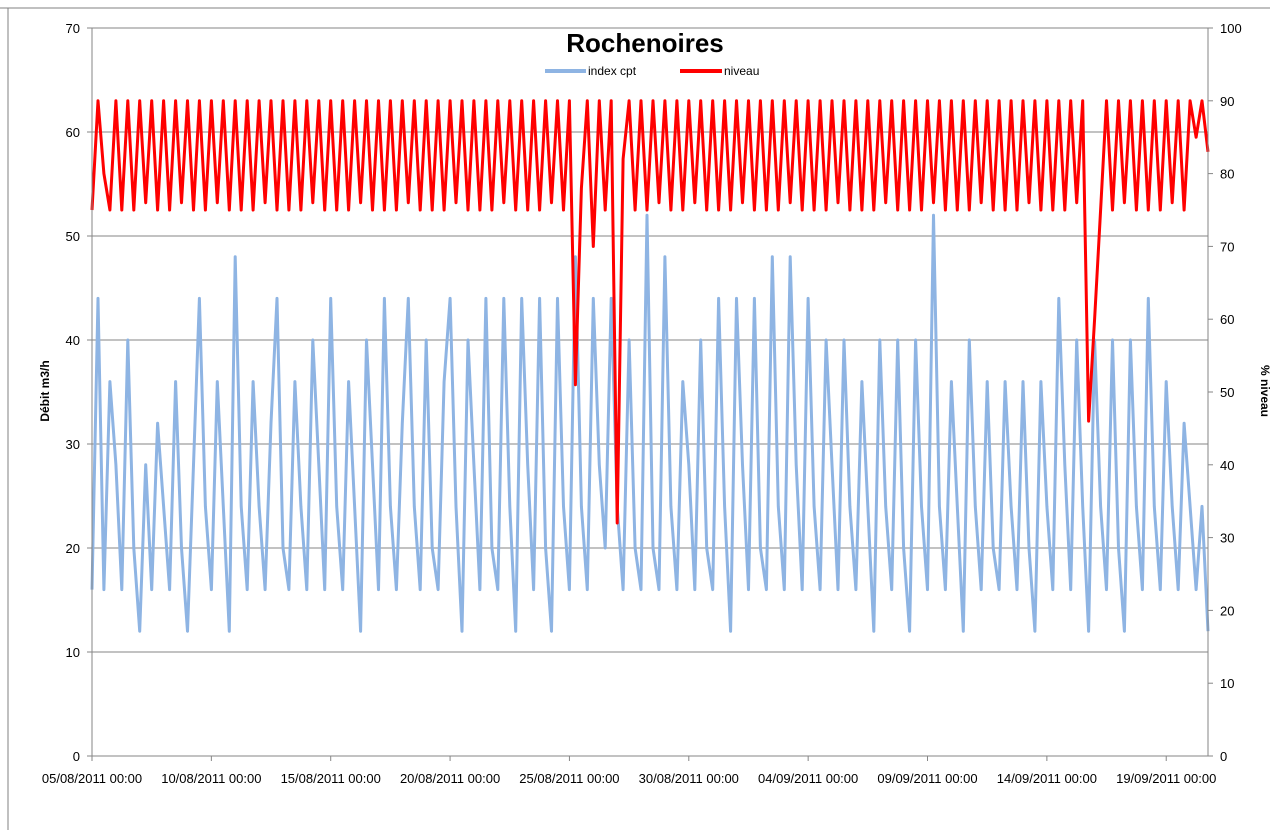 The image size is (1270, 830). I want to click on y-tick-label: 50, so click(73, 236).